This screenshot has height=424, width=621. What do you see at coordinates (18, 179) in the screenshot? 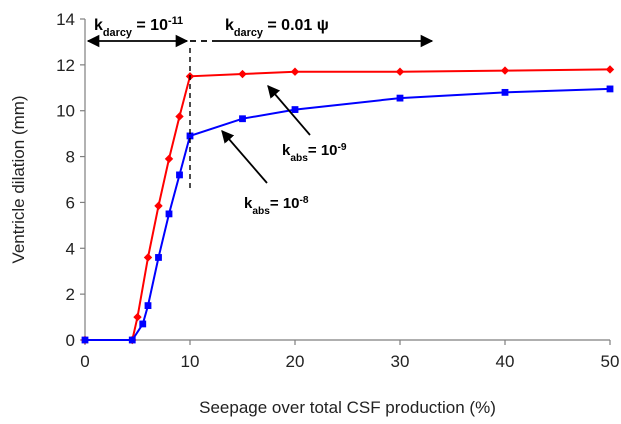
I see `y-axis-title: Ventricle dilation (mm)` at bounding box center [18, 179].